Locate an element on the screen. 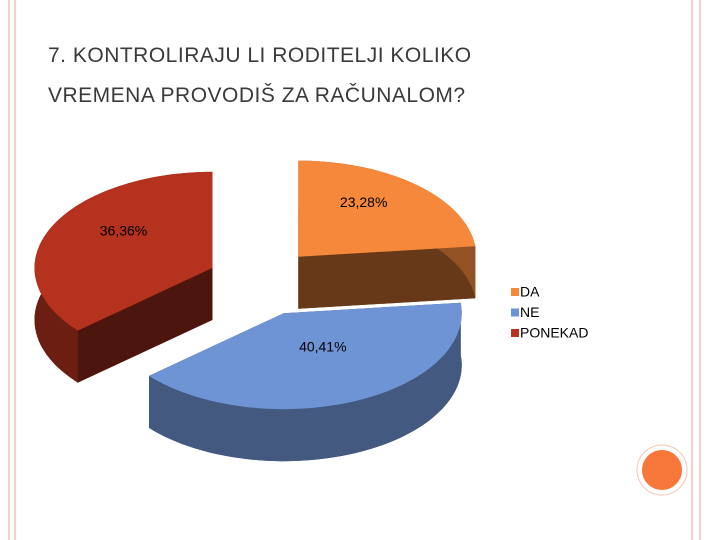  legend-label: PONEKAD is located at coordinates (554, 333).